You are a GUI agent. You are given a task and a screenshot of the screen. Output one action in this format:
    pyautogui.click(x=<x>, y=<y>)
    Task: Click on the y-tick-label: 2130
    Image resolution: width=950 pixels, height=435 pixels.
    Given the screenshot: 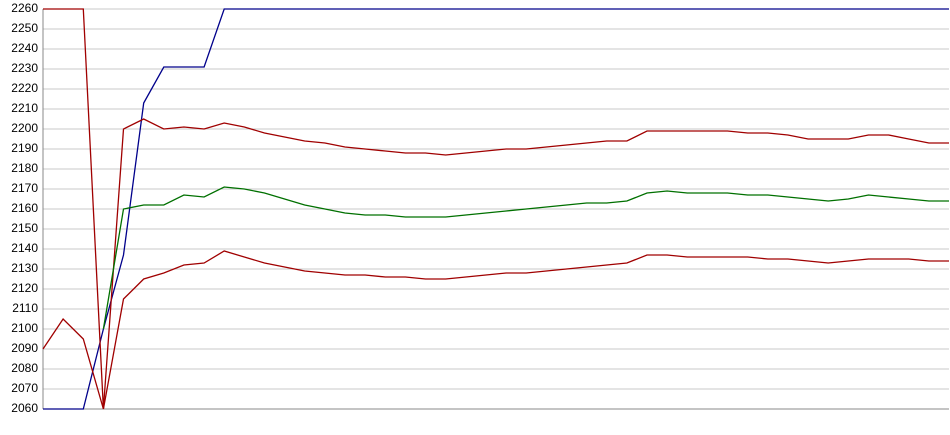 What is the action you would take?
    pyautogui.click(x=24, y=268)
    